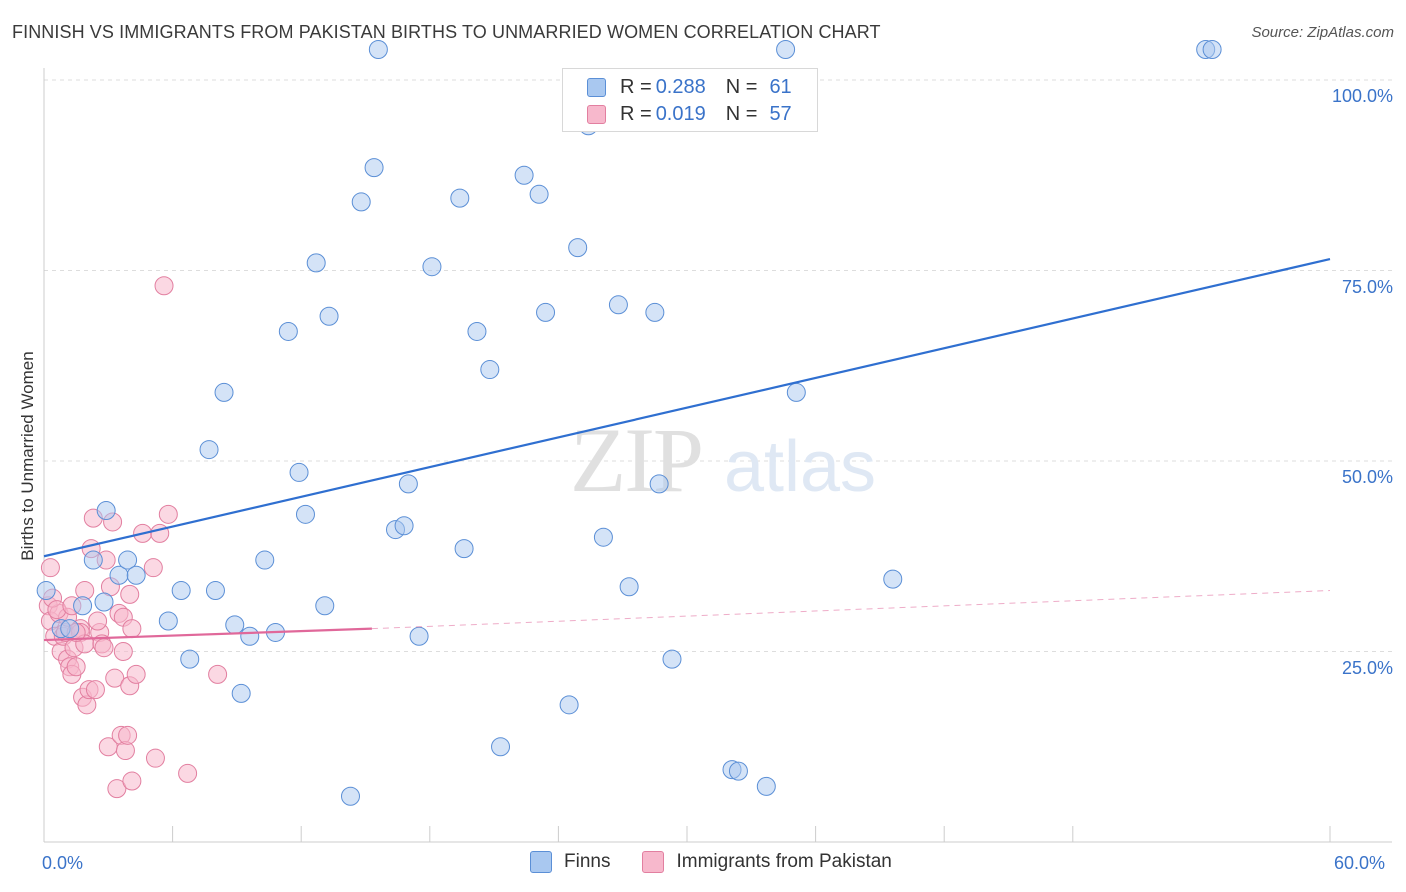  What do you see at coordinates (1367, 286) in the screenshot?
I see `y-tick-label: 75.0%` at bounding box center [1367, 286].